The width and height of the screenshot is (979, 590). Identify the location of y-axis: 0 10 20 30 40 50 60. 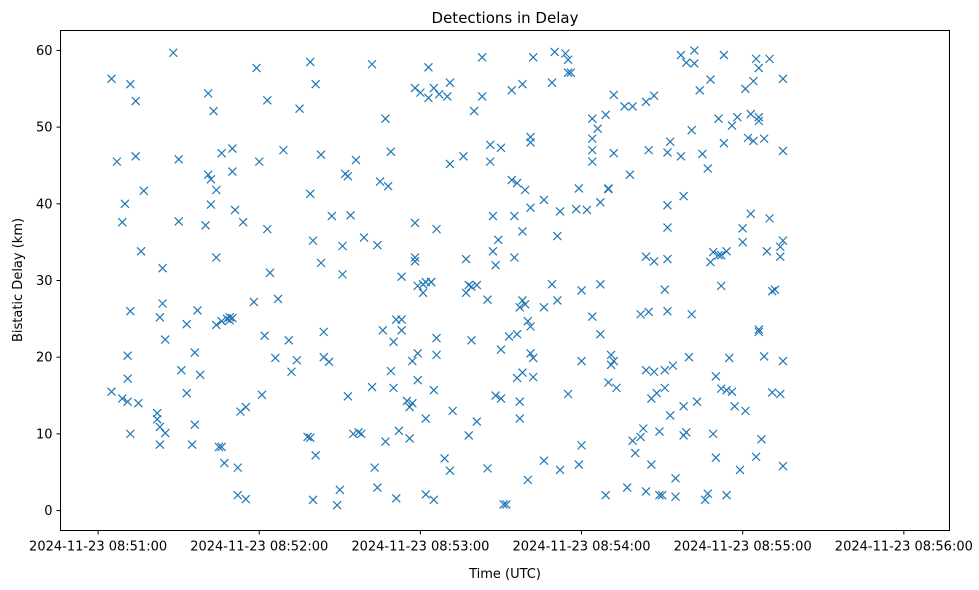
(48, 281).